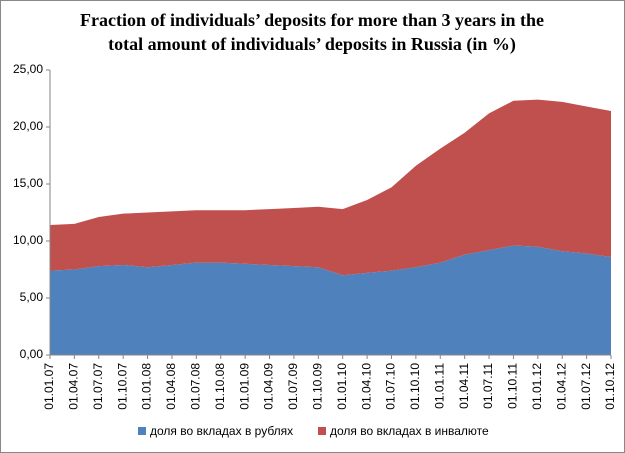 Image resolution: width=625 pixels, height=453 pixels. What do you see at coordinates (586, 386) in the screenshot?
I see `x-tick-label: 01.07.12` at bounding box center [586, 386].